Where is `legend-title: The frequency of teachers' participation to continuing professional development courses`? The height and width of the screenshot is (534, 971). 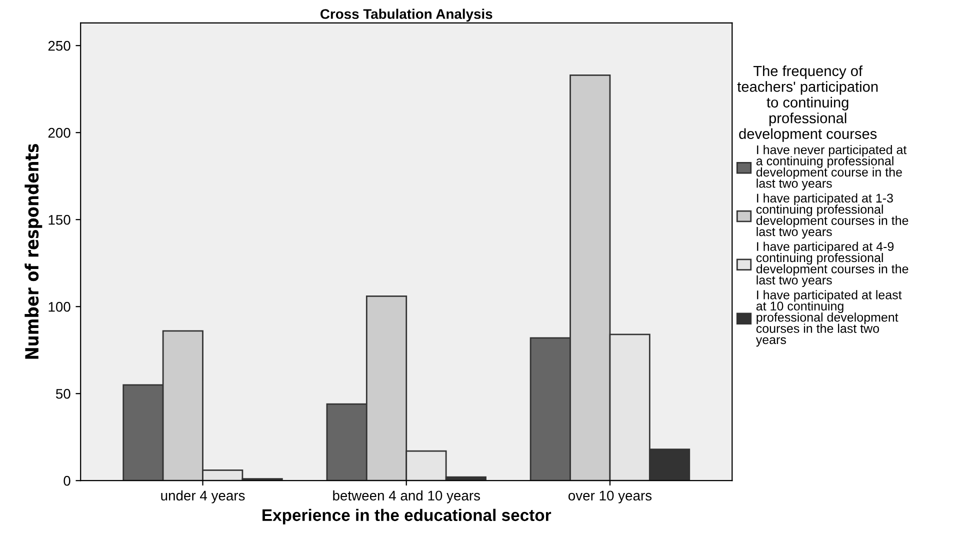
legend-title: The frequency of teachers' participation to continuing professional development courses is located at coordinates (807, 103).